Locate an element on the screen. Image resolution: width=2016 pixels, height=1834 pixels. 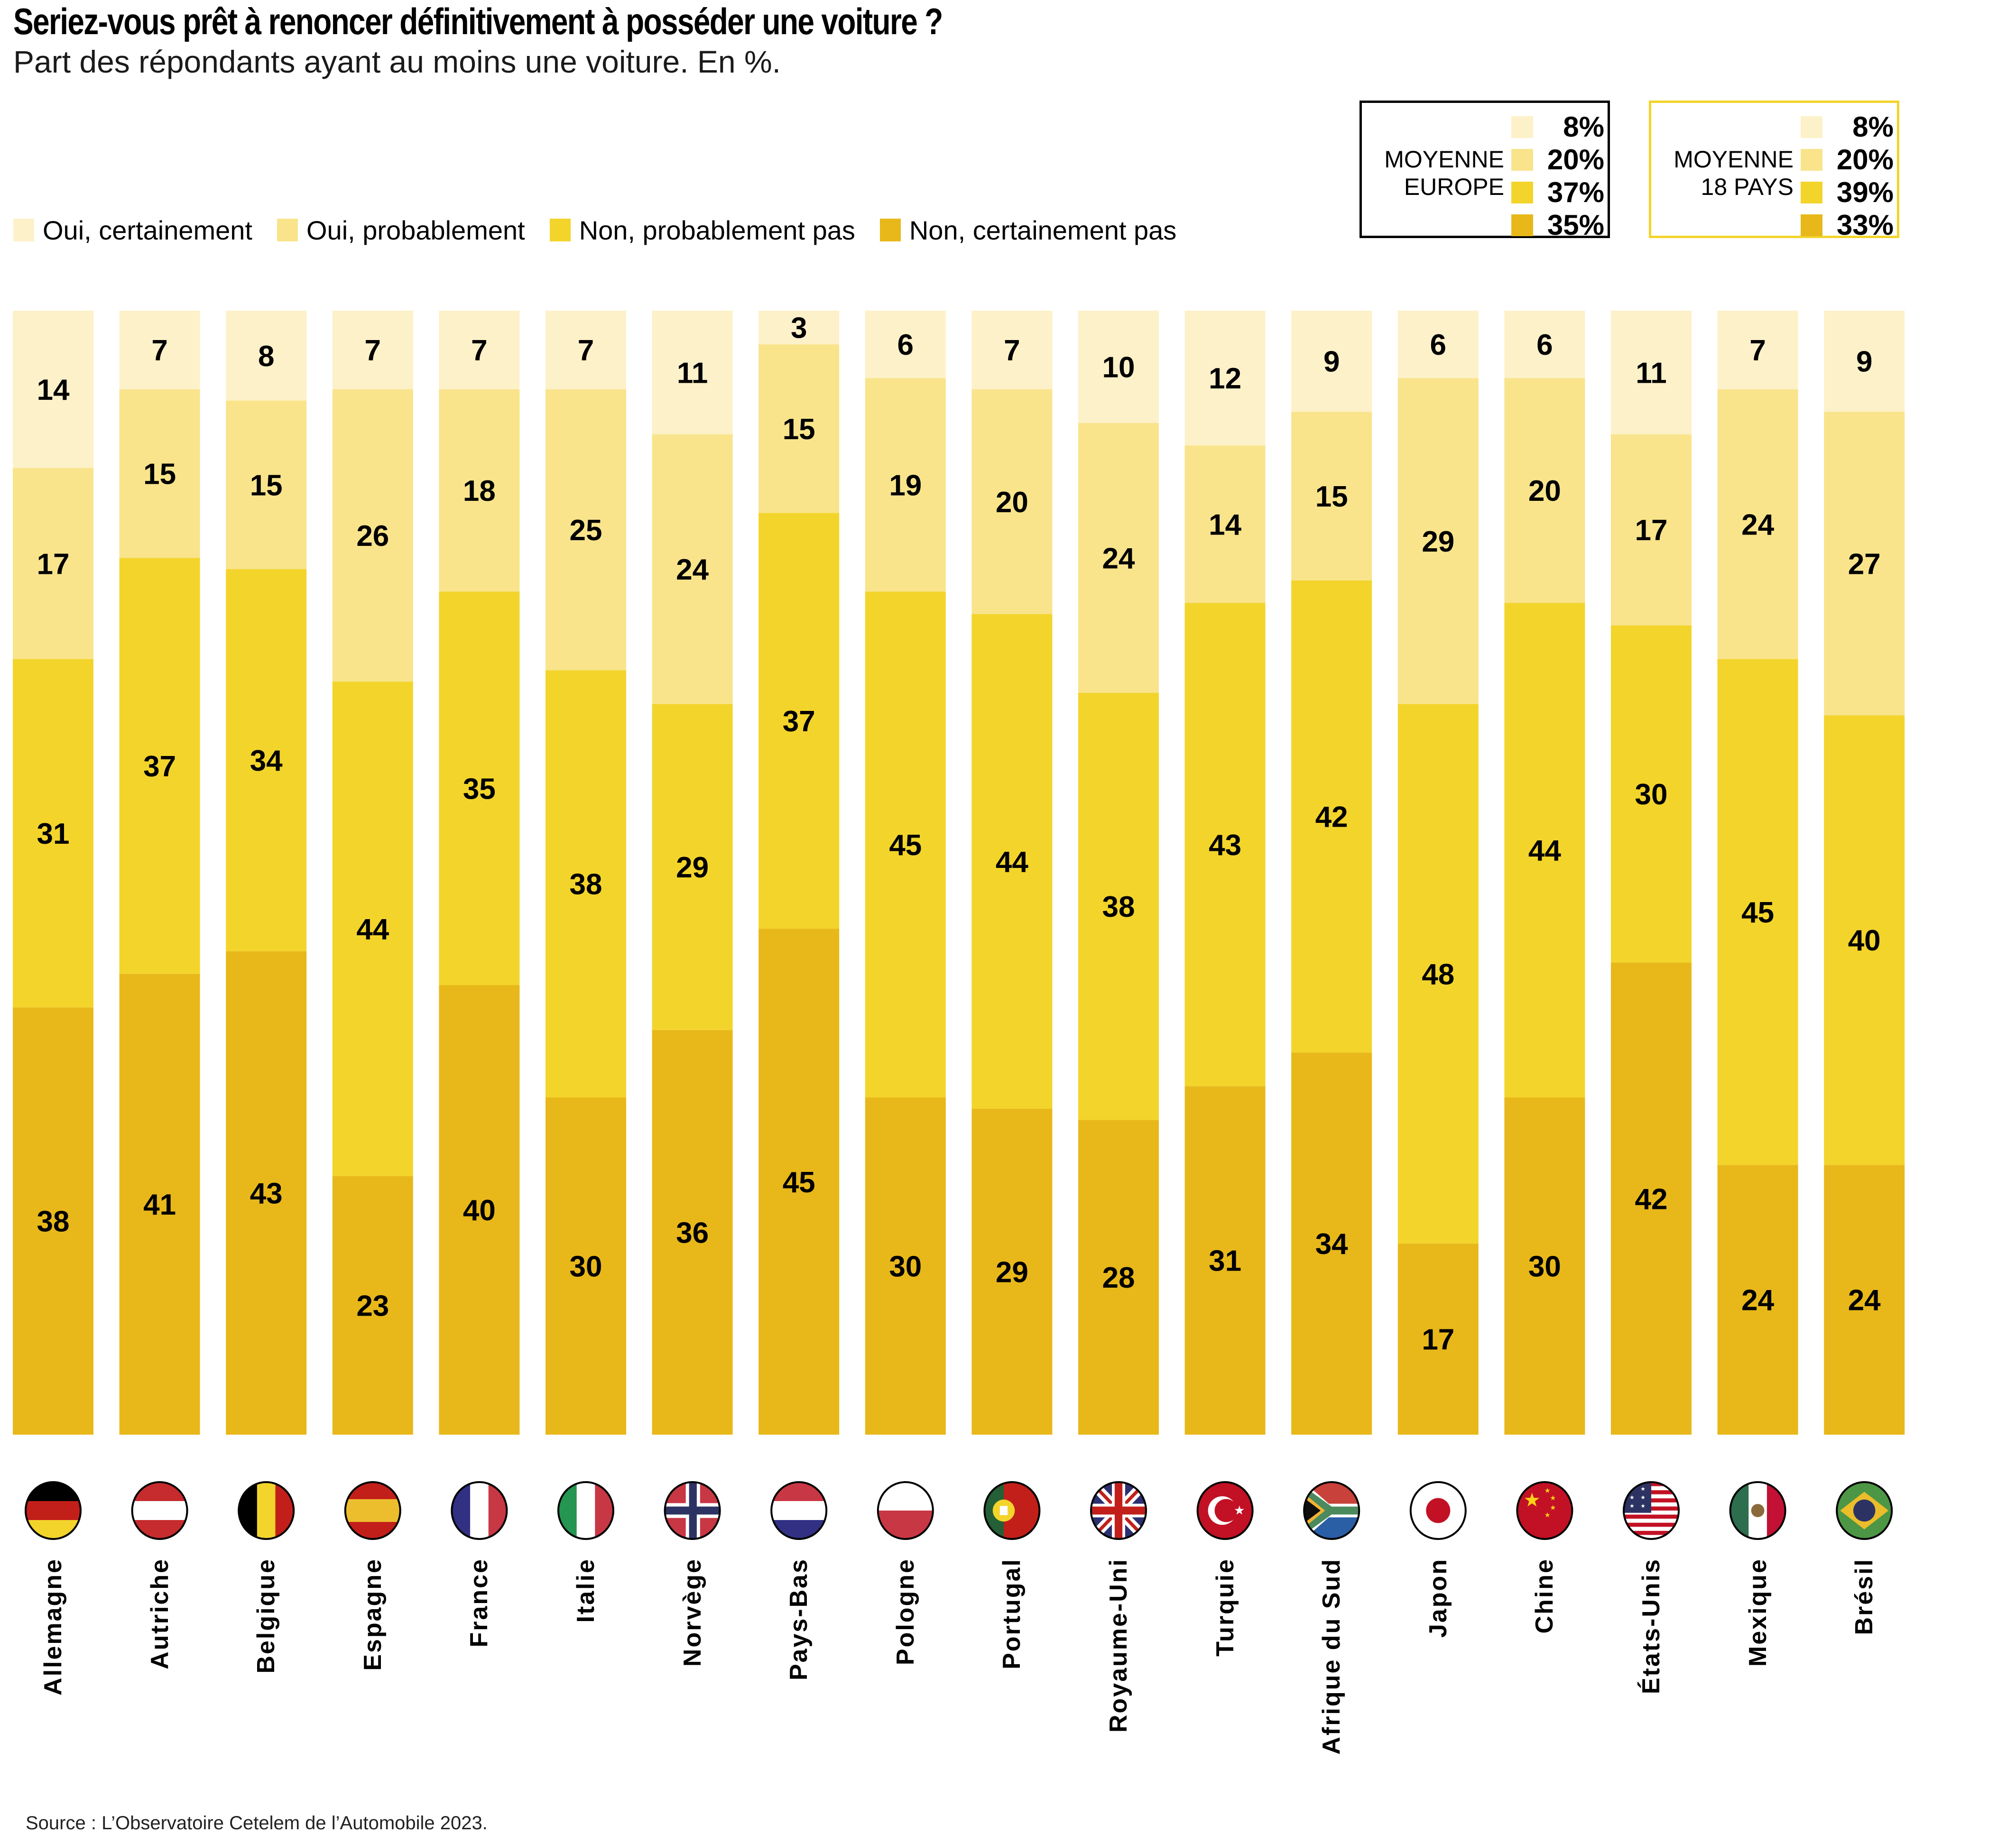
bar-stack: 9 15 42 34 is located at coordinates (1331, 873).